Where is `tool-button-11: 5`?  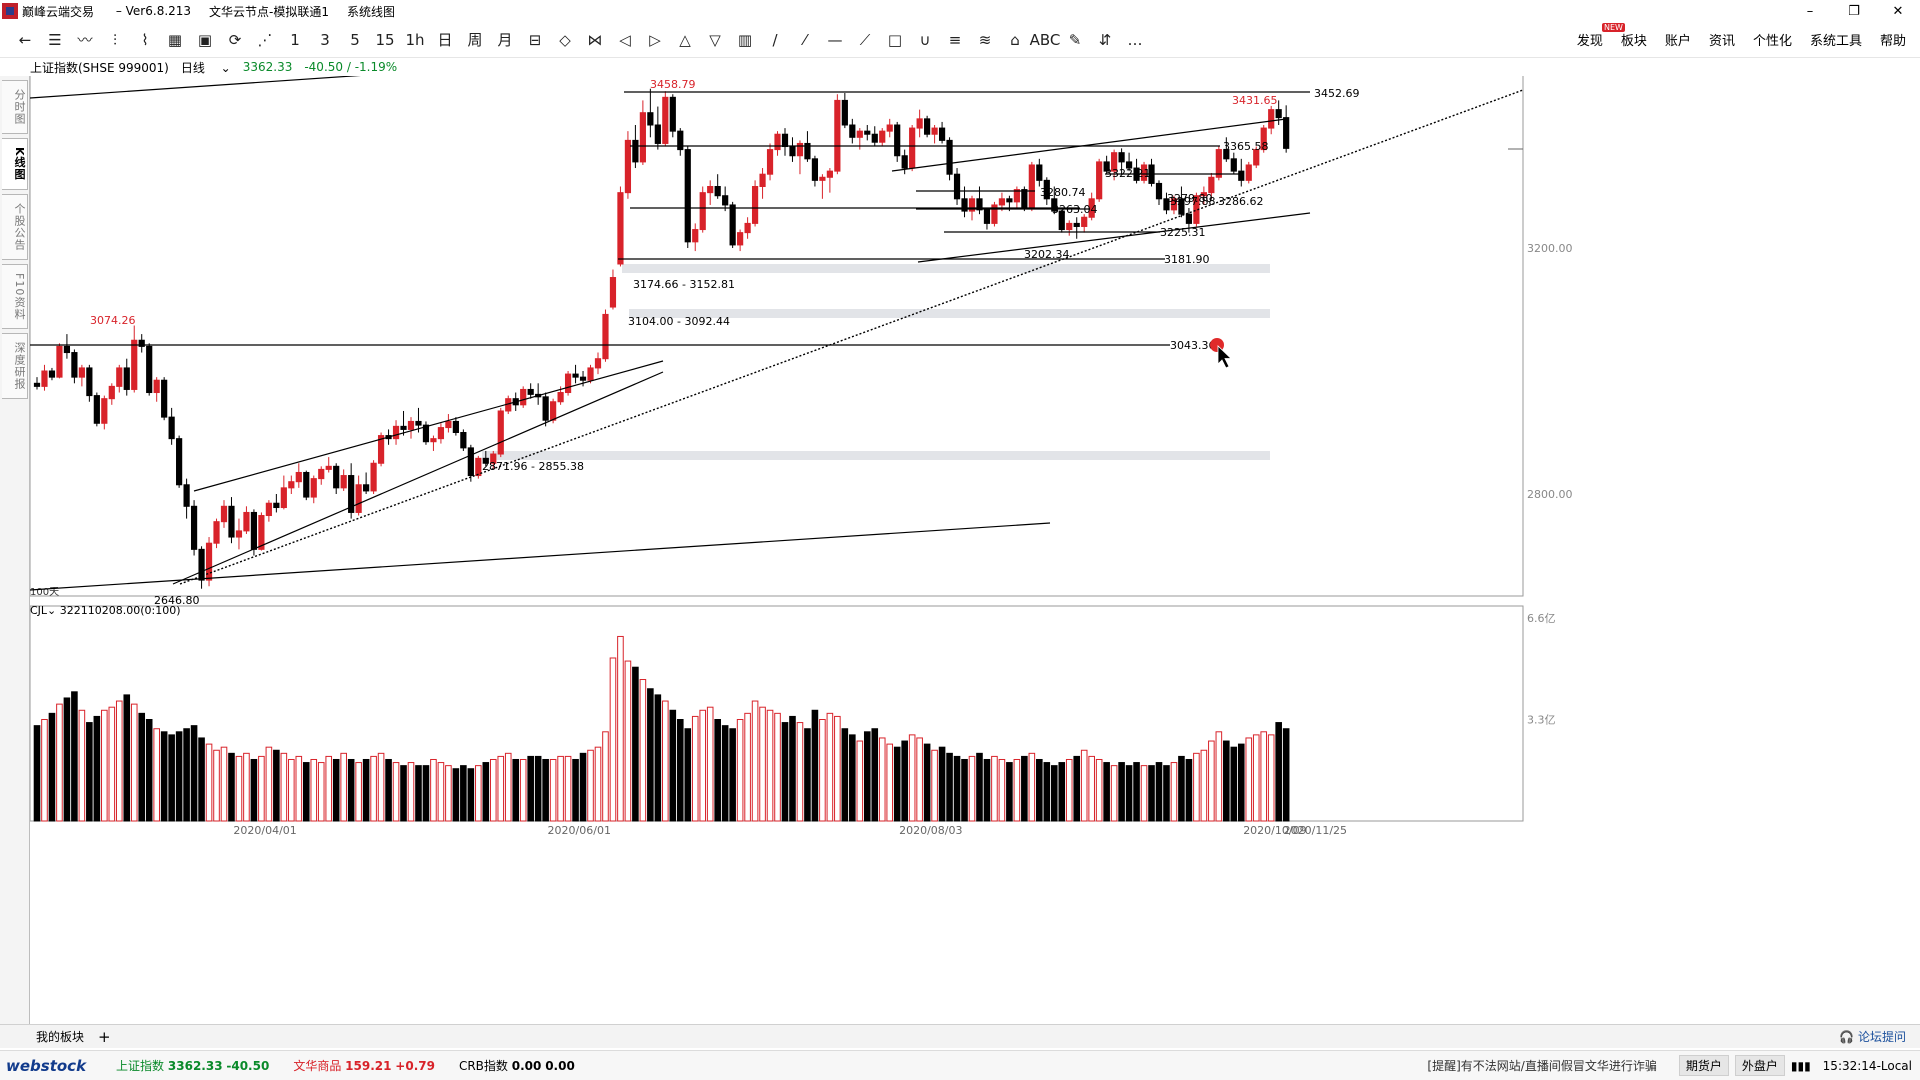
tool-button-11: 5 is located at coordinates (355, 39).